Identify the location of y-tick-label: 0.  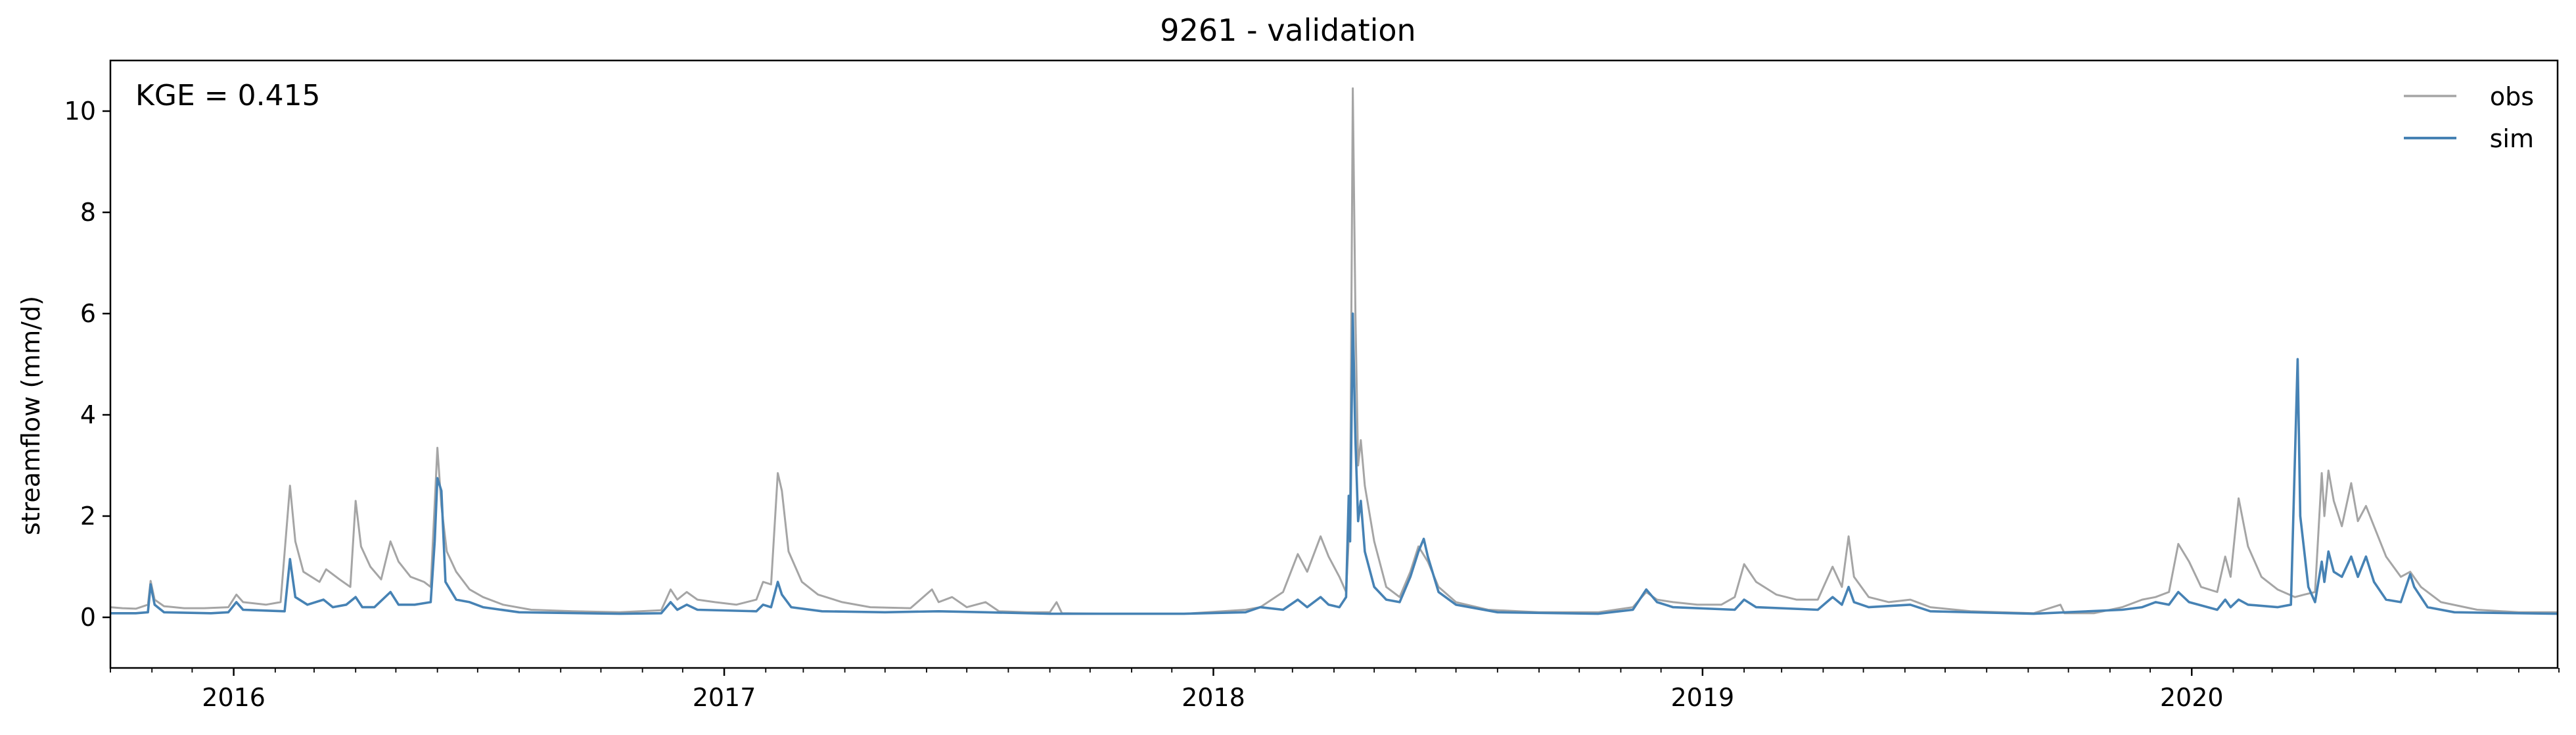
(88, 617).